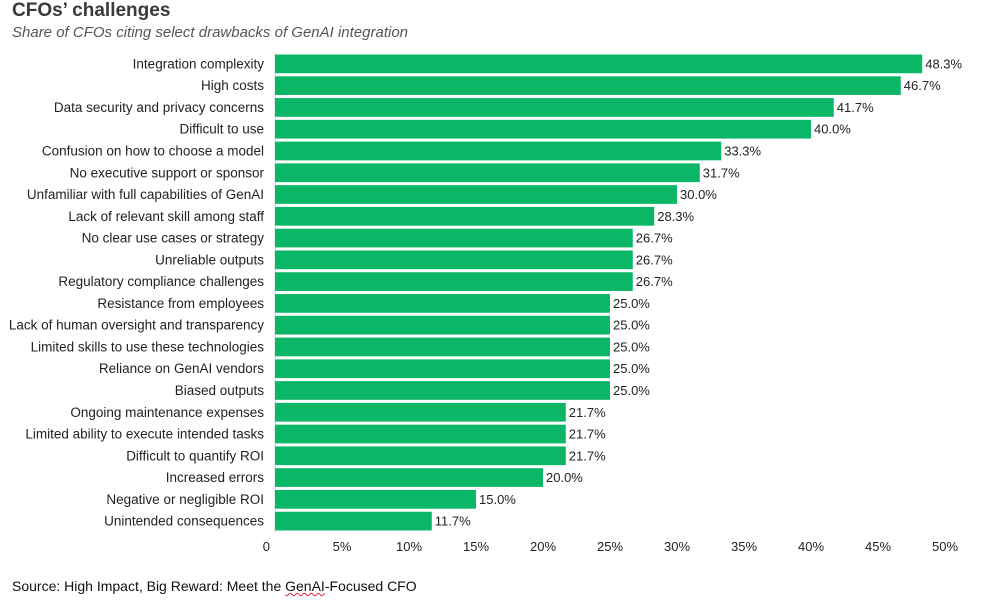 The height and width of the screenshot is (600, 1000). What do you see at coordinates (167, 172) in the screenshot?
I see `category-label: No executive support or sponsor` at bounding box center [167, 172].